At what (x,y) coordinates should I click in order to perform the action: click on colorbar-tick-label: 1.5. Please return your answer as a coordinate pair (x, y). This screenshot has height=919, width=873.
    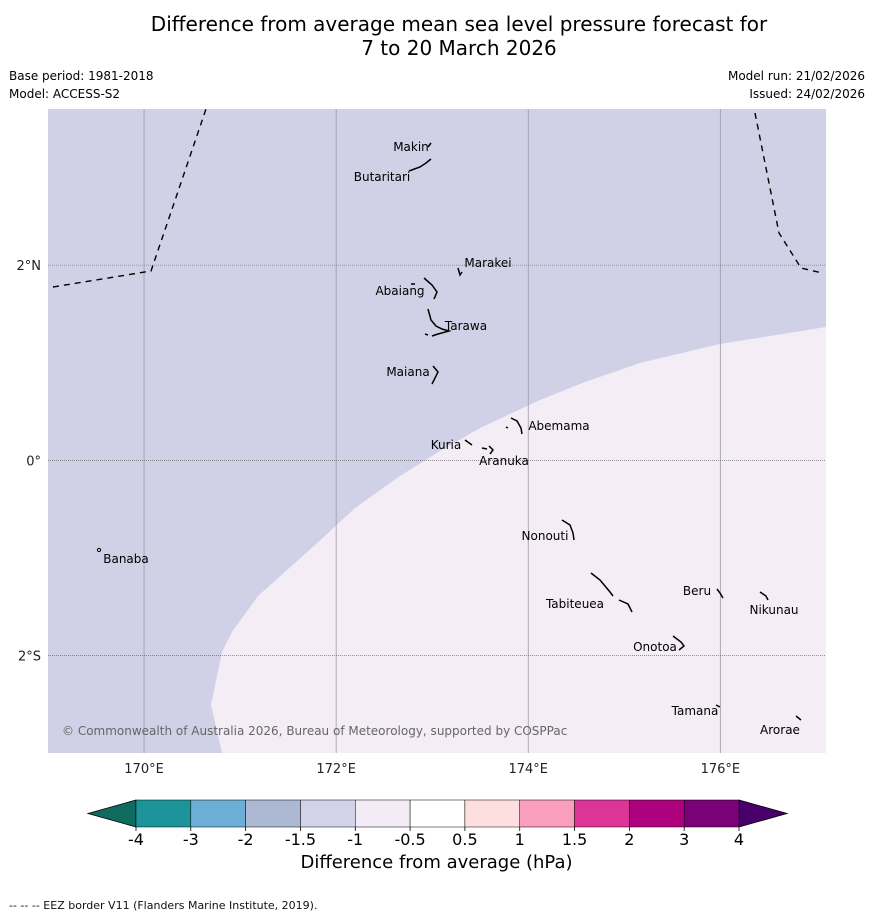
    Looking at the image, I should click on (574, 839).